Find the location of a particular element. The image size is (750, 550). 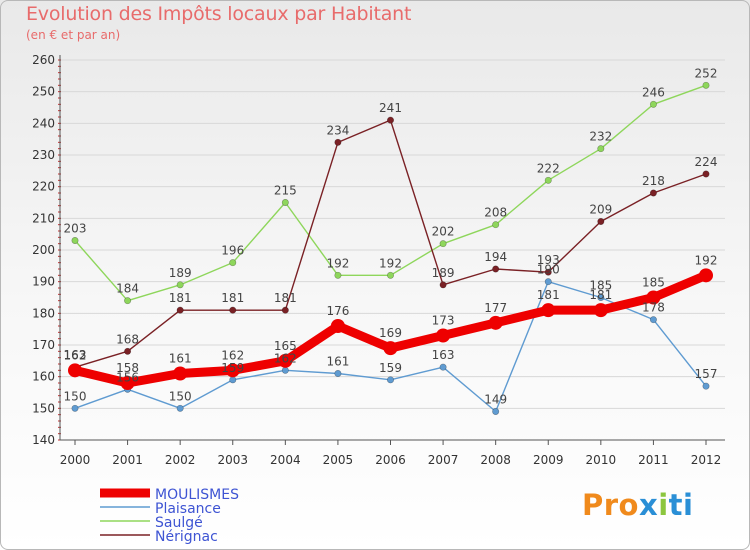

data-label-saulge: 246 is located at coordinates (653, 92).